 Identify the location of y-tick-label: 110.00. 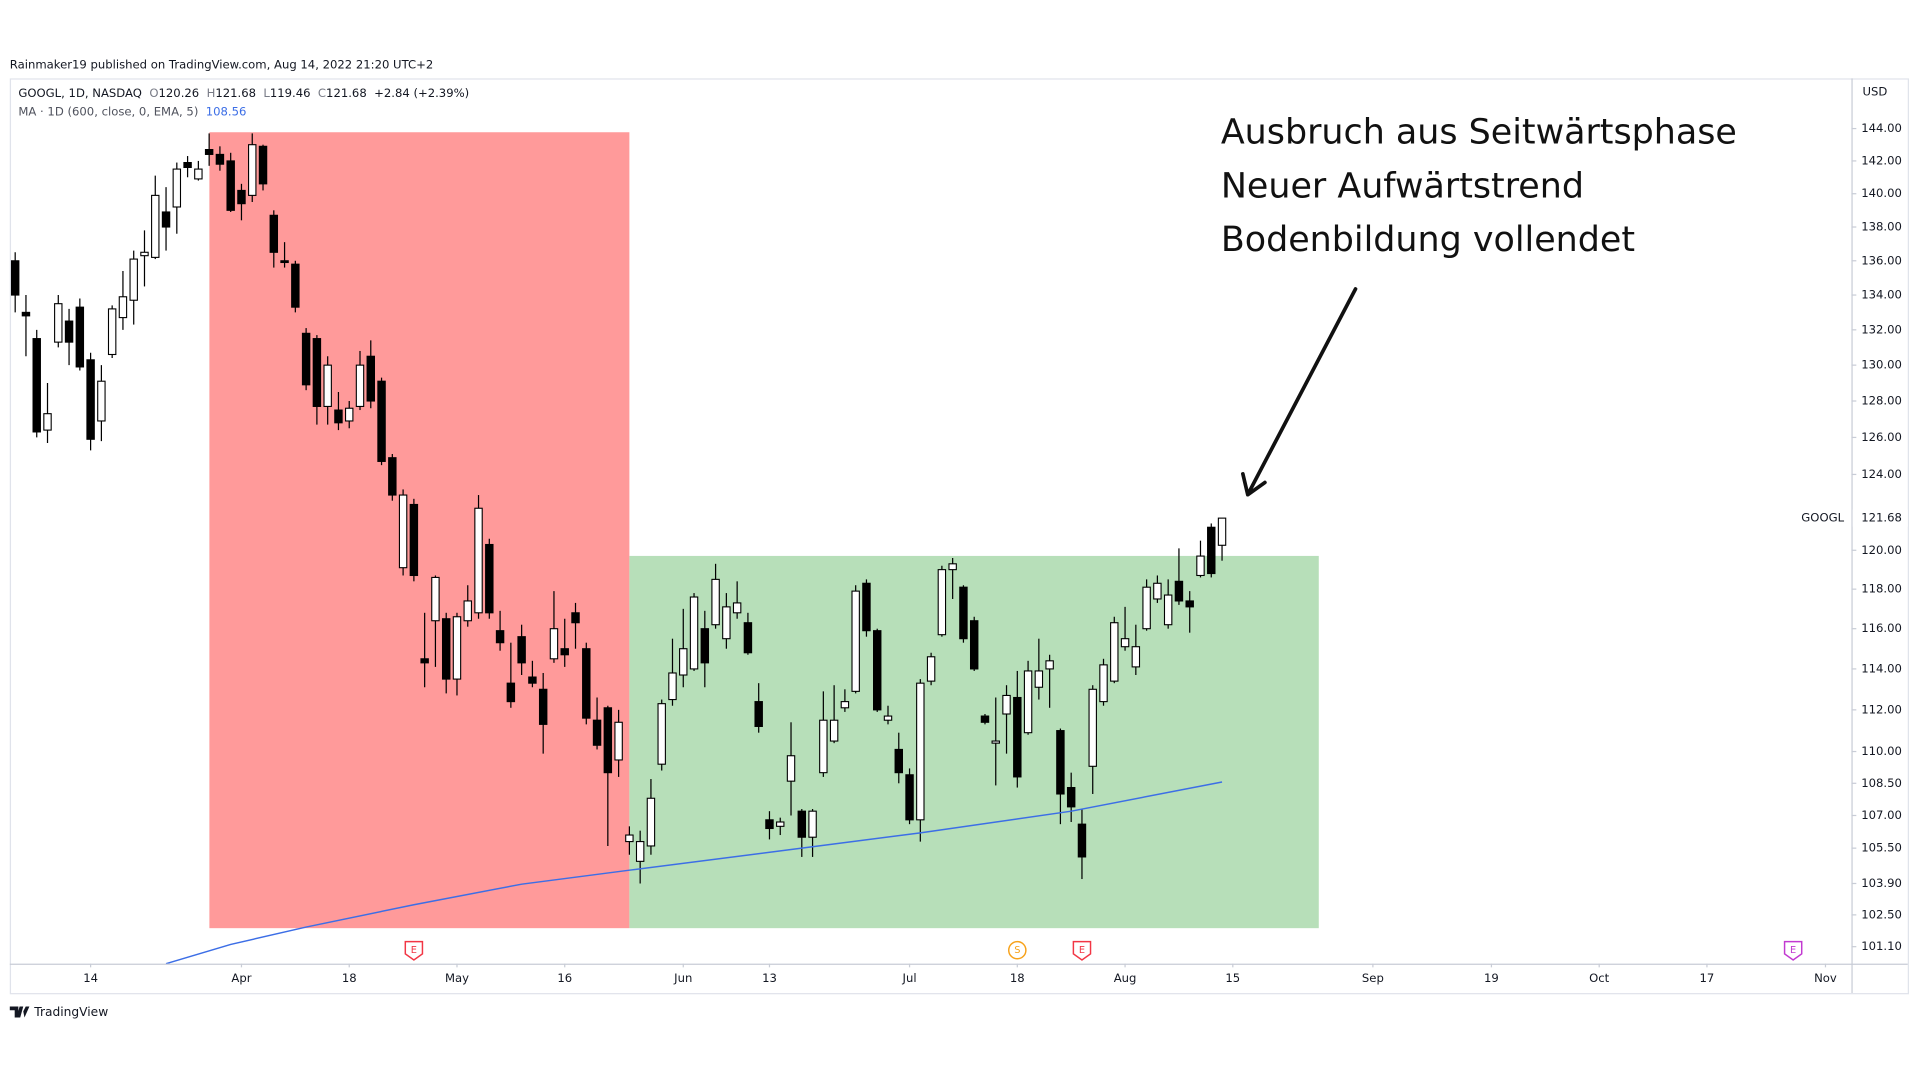
(1881, 751).